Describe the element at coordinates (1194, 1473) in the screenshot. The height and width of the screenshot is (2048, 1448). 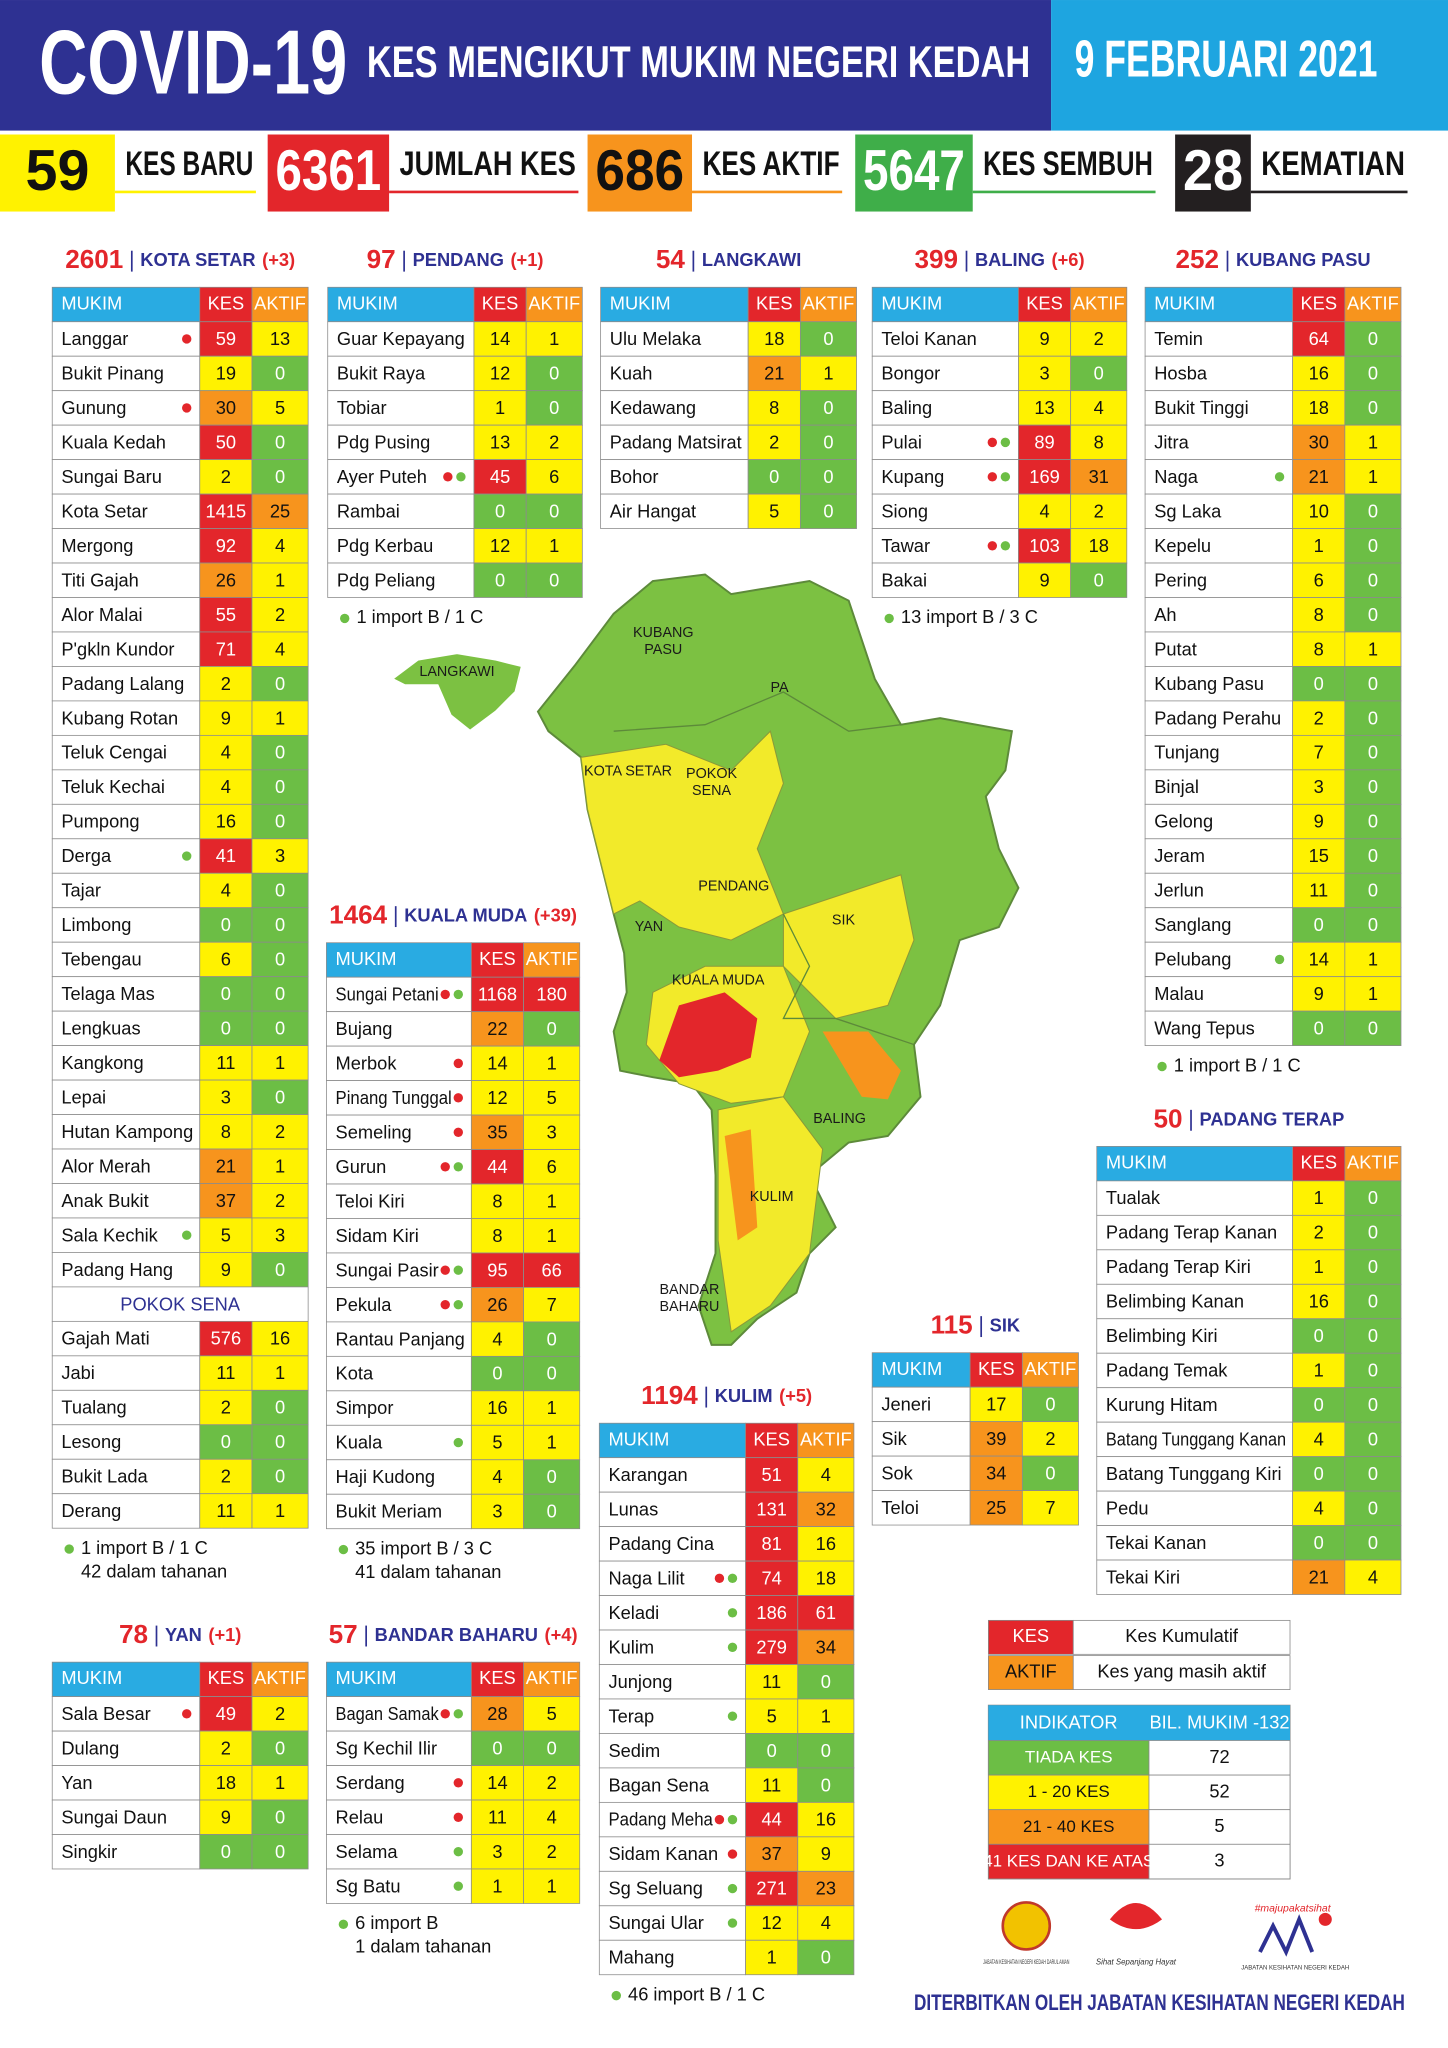
I see `mukim-name: Batang Tunggang Kiri` at that location.